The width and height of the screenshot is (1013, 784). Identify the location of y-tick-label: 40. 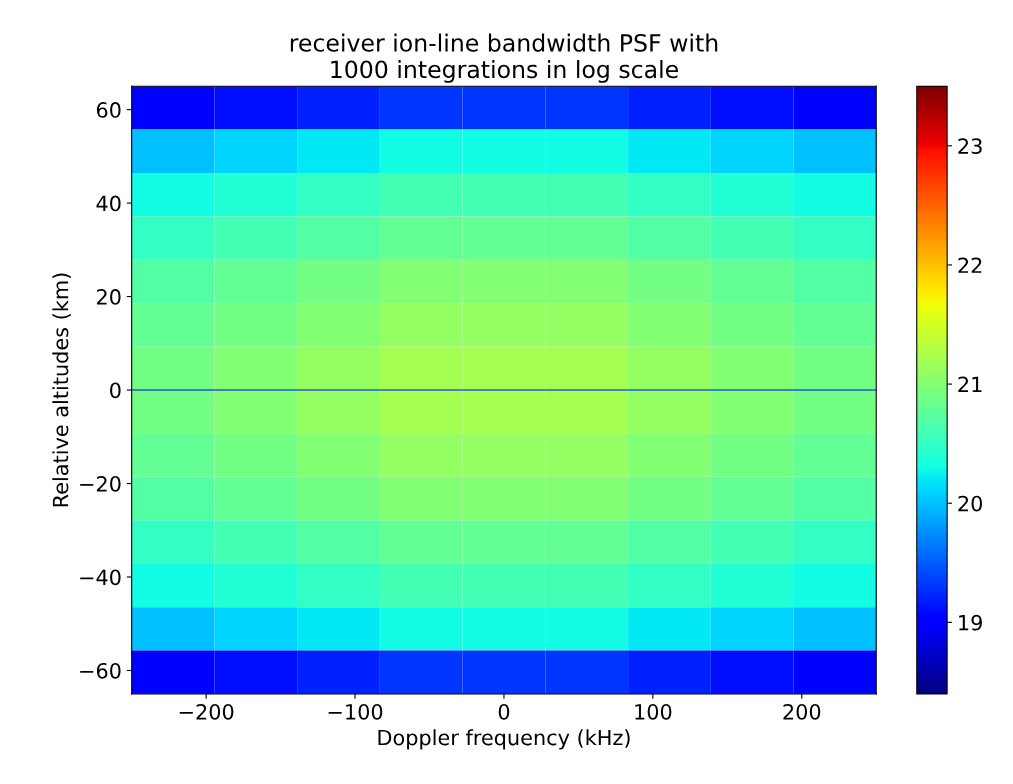
(108, 203).